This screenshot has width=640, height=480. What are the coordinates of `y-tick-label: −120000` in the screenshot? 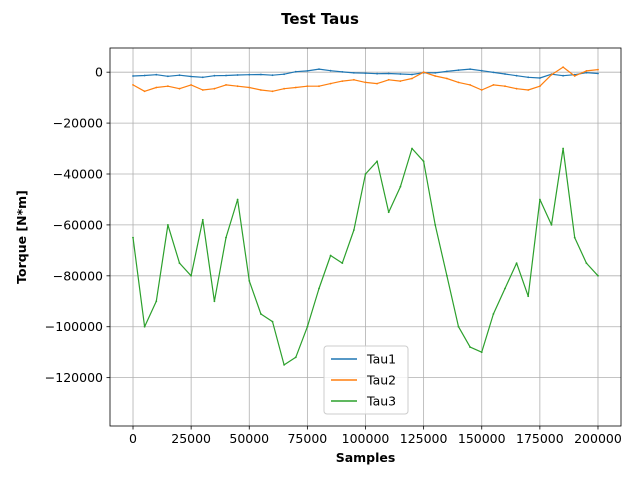 It's located at (74, 377).